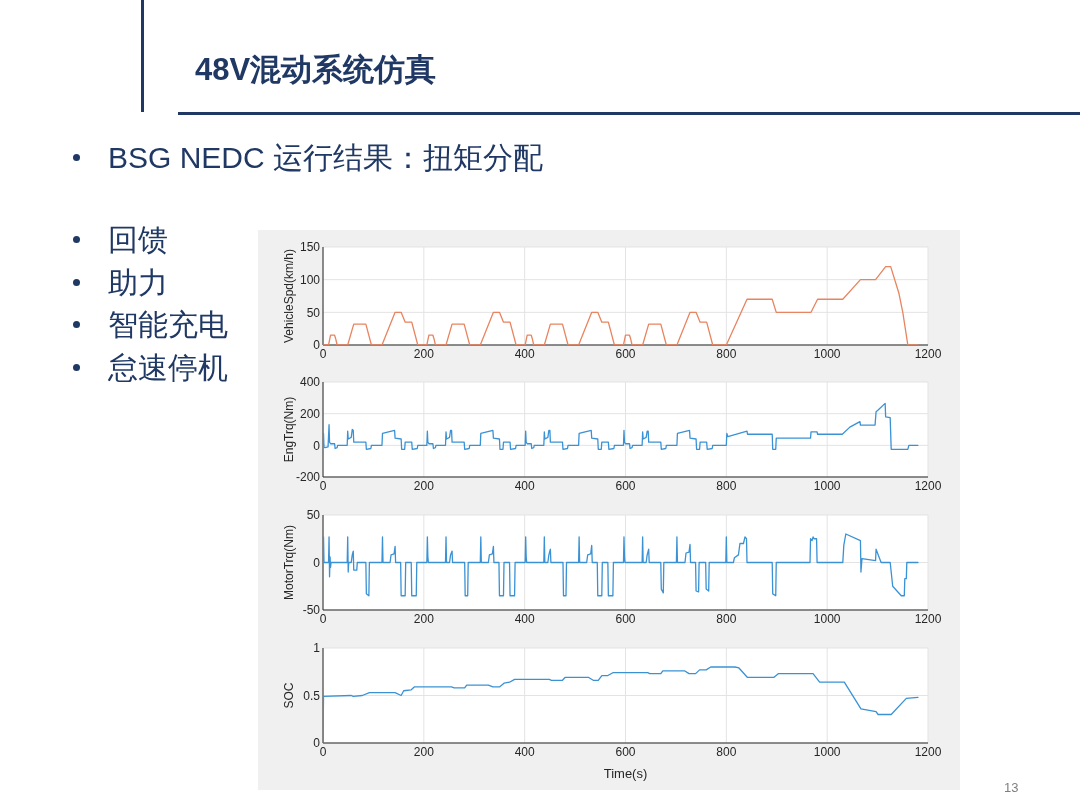 This screenshot has height=810, width=1080. I want to click on y-axis-title: SOC, so click(289, 695).